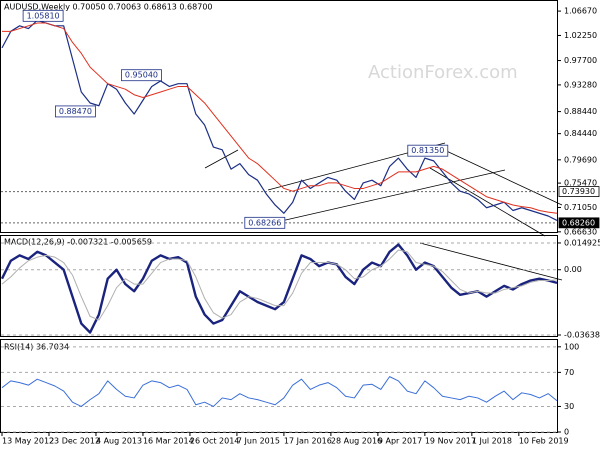 This screenshot has height=450, width=600. What do you see at coordinates (450, 441) in the screenshot?
I see `x-tick-label: 19 Nov 2017` at bounding box center [450, 441].